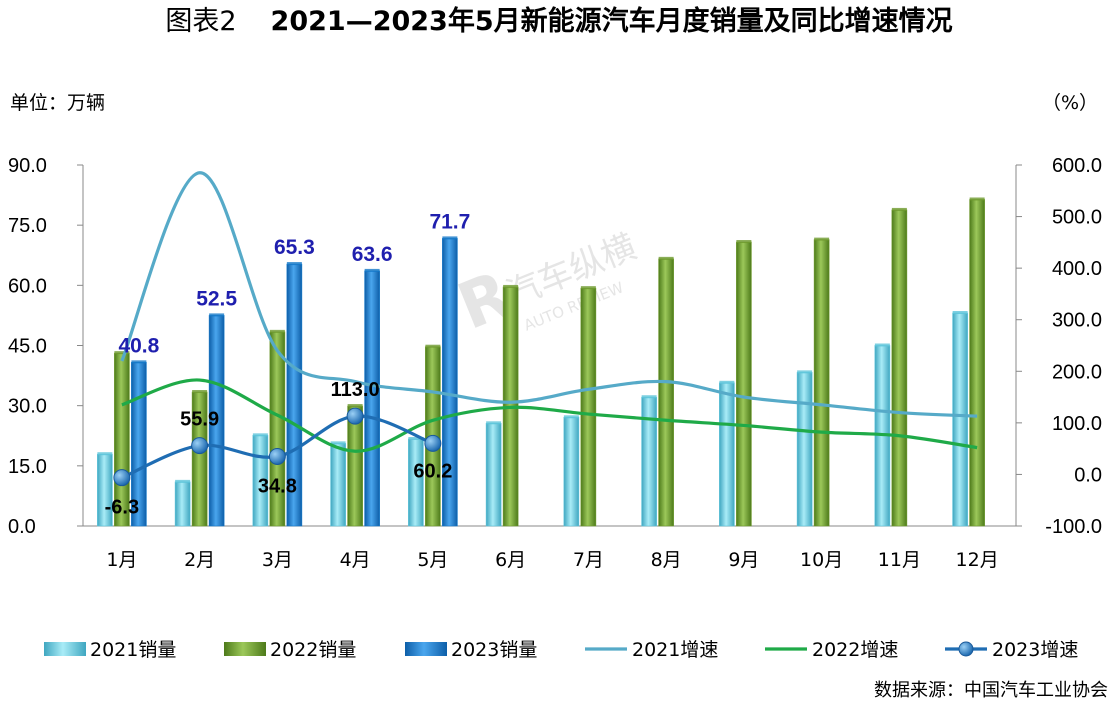 This screenshot has width=1118, height=707. What do you see at coordinates (426, 649) in the screenshot?
I see `legend-2023-sales-swatch` at bounding box center [426, 649].